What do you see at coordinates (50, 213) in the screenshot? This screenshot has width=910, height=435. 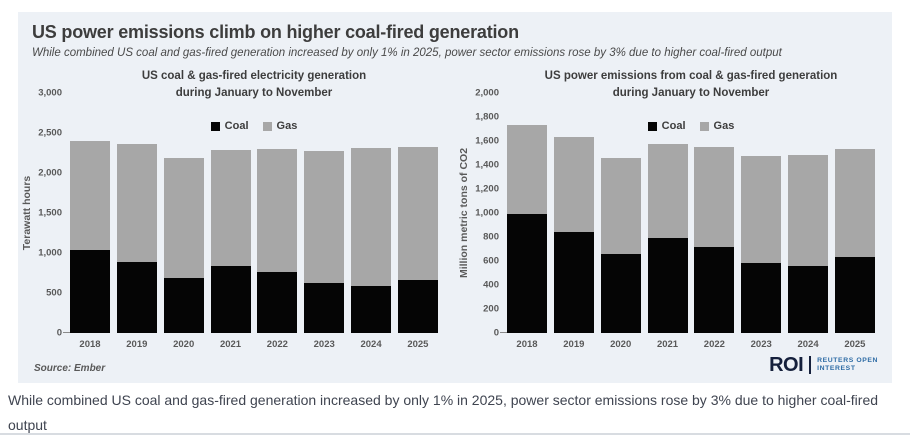 I see `y-tick-label: 1,500` at bounding box center [50, 213].